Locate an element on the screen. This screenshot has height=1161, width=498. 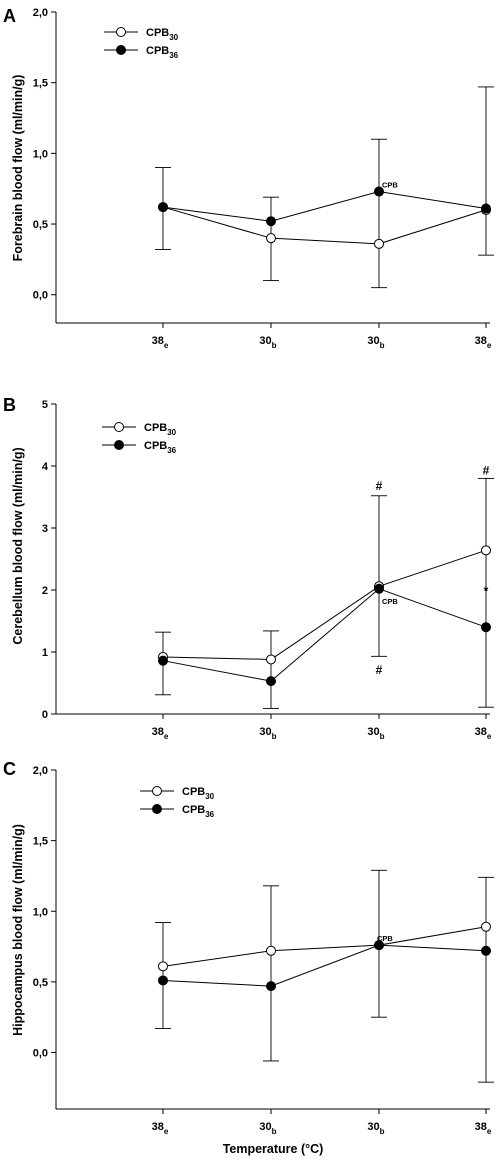
y-axis-label: Cerebellum blood flow (ml/min/g) is located at coordinates (18, 545).